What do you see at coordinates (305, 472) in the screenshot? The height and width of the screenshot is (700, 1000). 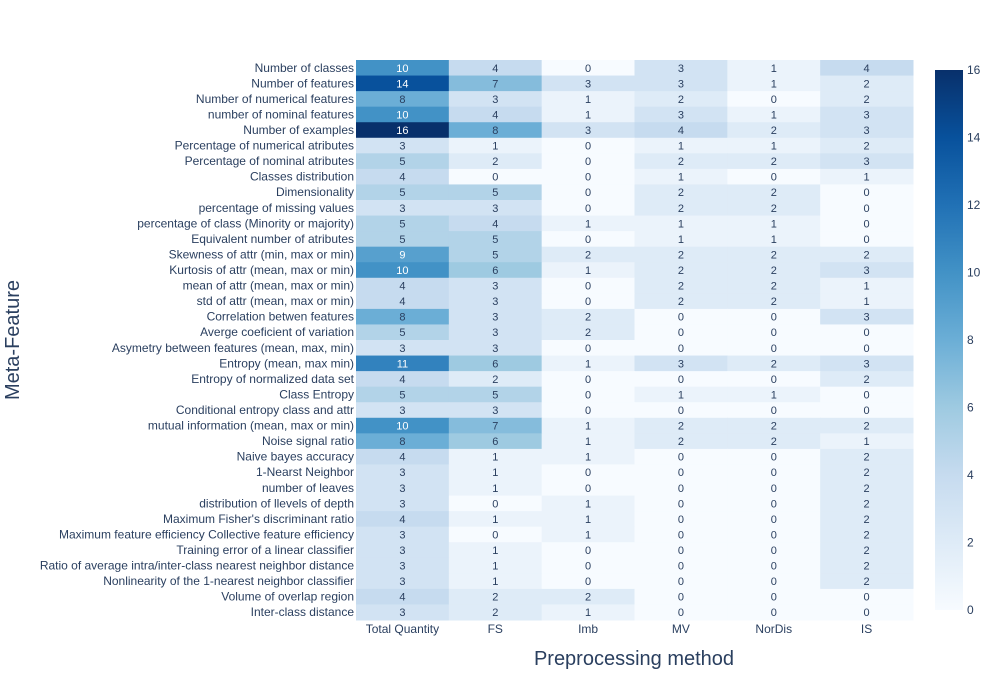 I see `row-label: 1-Nearst Neighbor` at bounding box center [305, 472].